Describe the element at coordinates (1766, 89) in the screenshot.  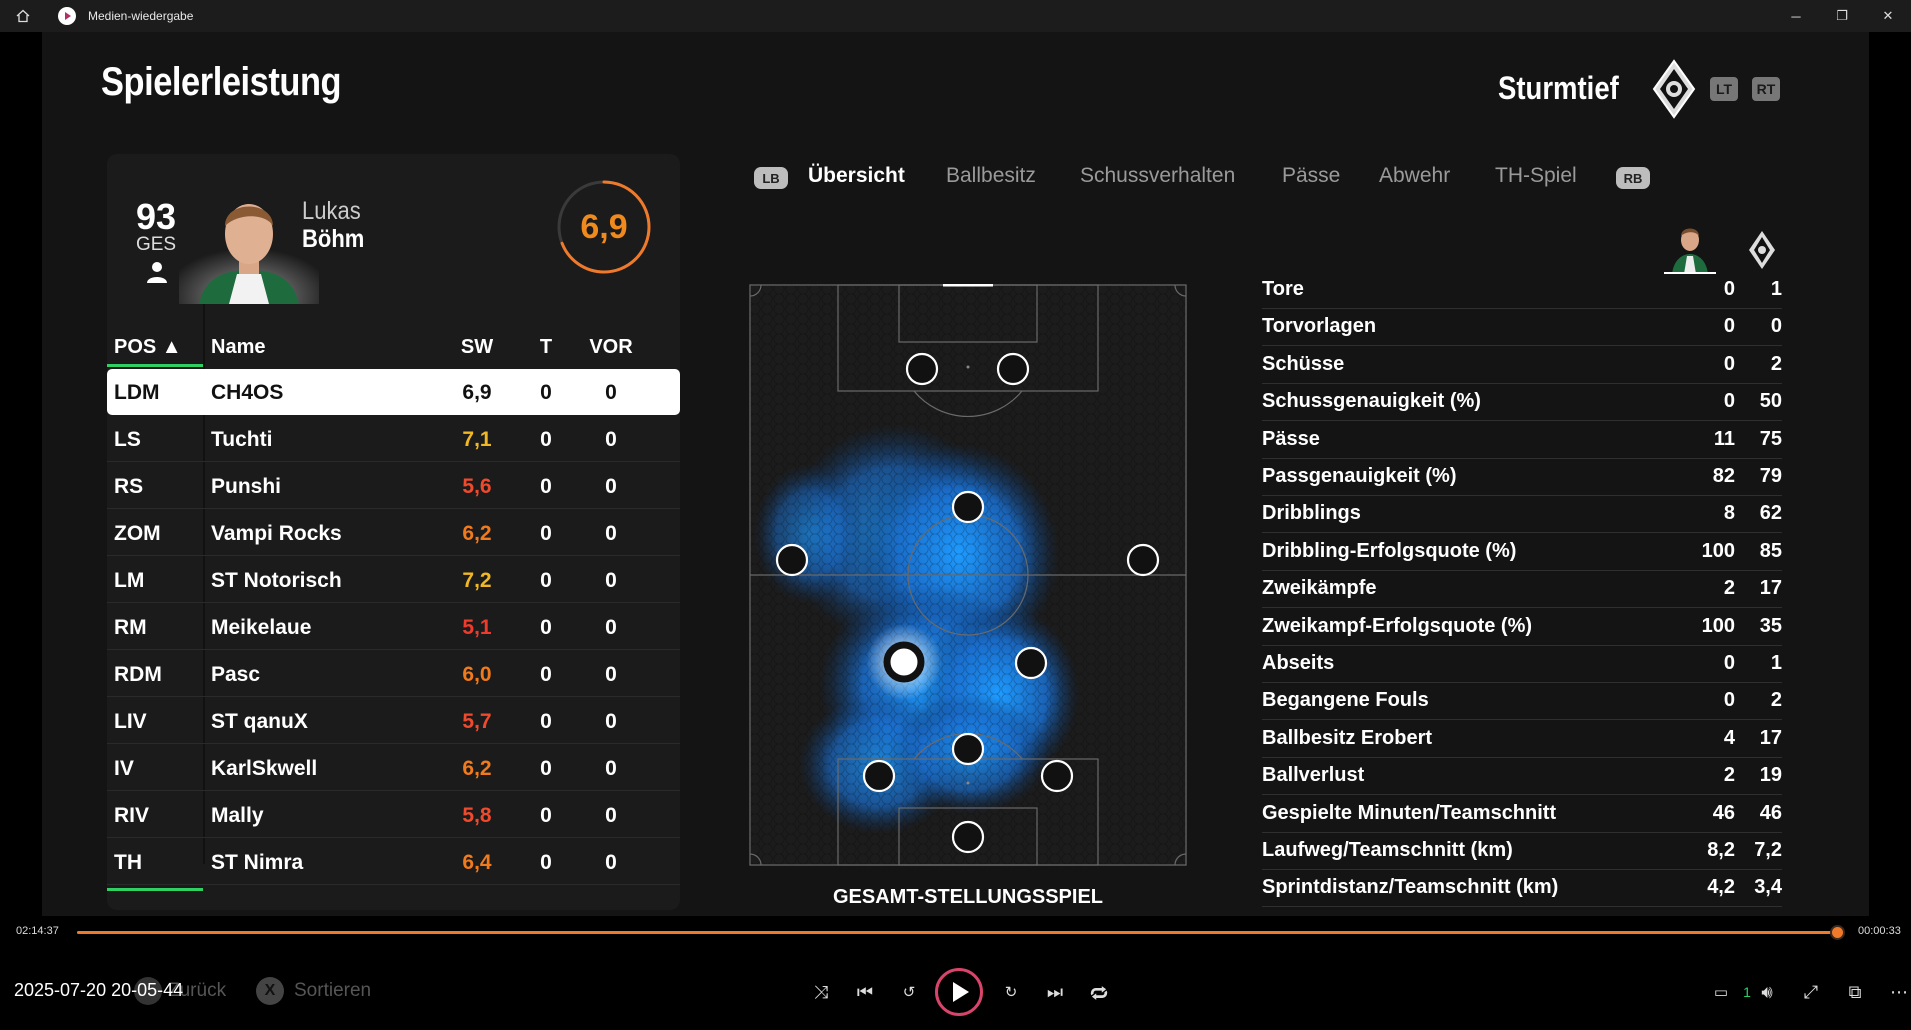
I see `rt-button-icon: RT` at that location.